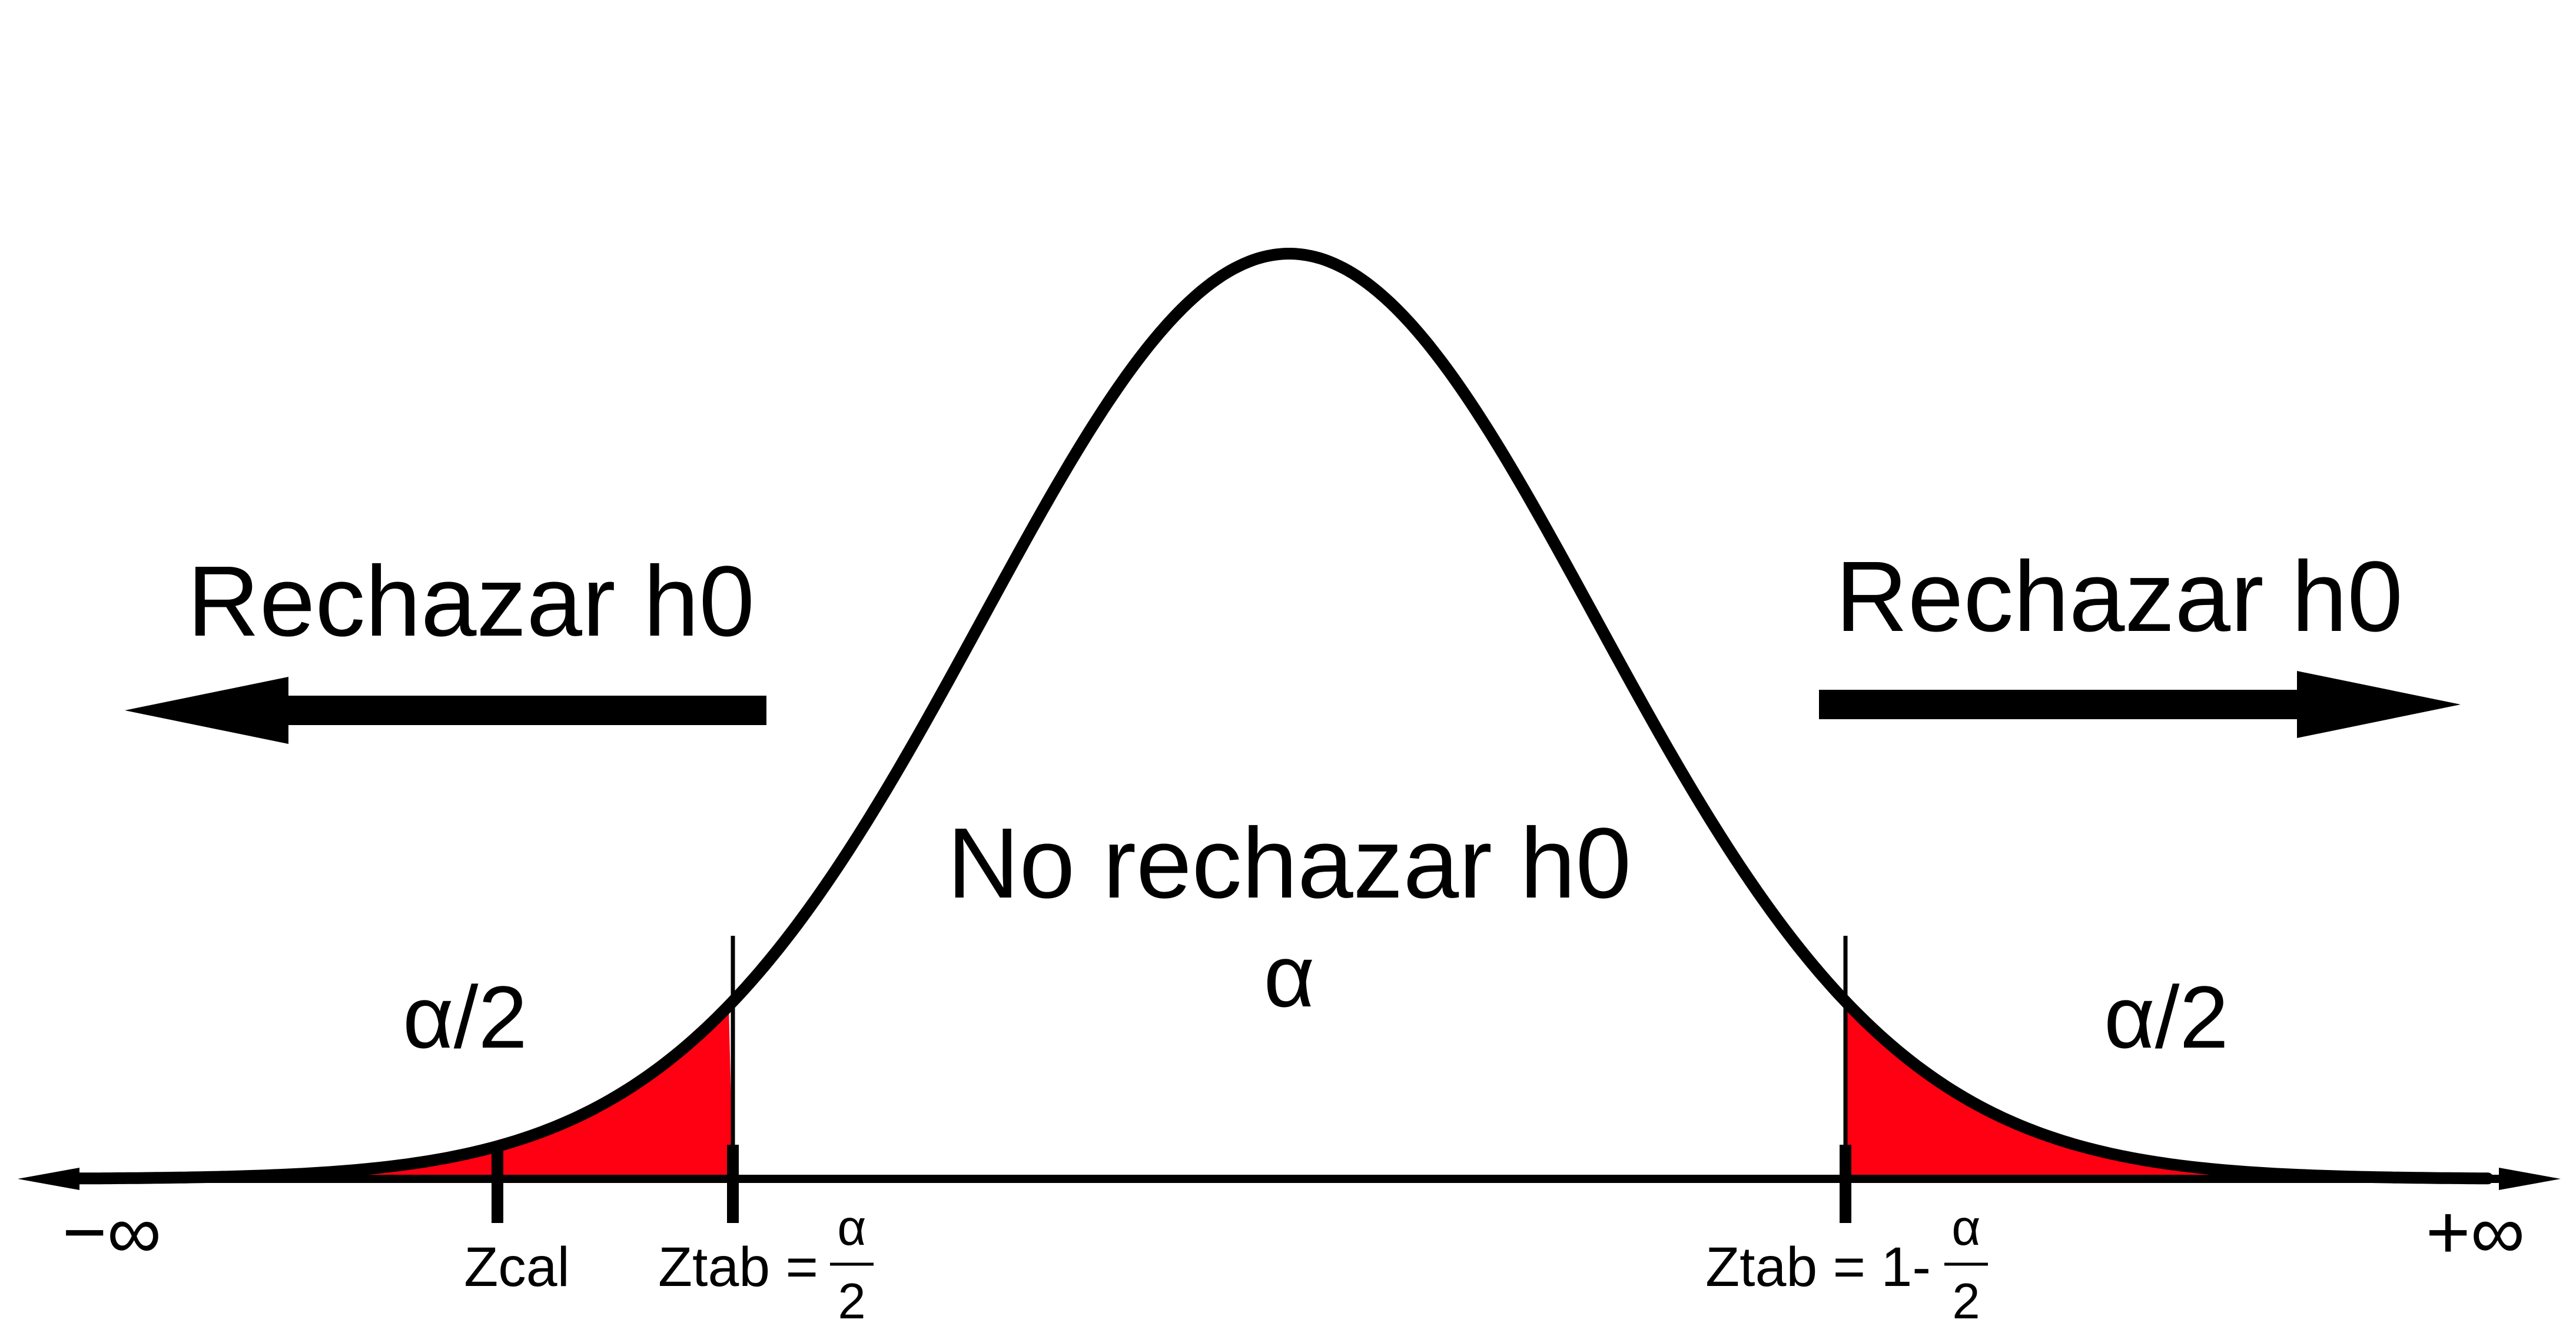 The width and height of the screenshot is (2576, 1336). What do you see at coordinates (465, 1017) in the screenshot?
I see `left-tail-area-label: α/2` at bounding box center [465, 1017].